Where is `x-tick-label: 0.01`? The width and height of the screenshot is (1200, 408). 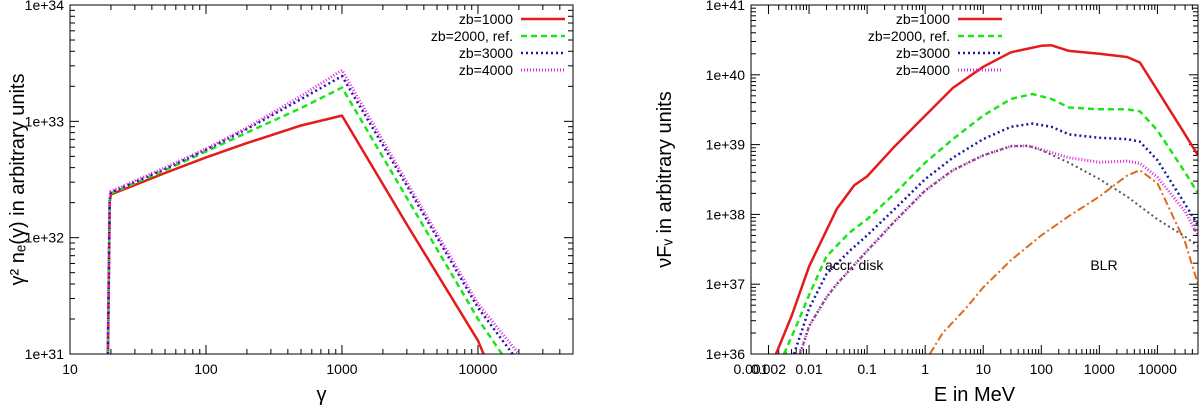
x-tick-label: 0.01 is located at coordinates (808, 369).